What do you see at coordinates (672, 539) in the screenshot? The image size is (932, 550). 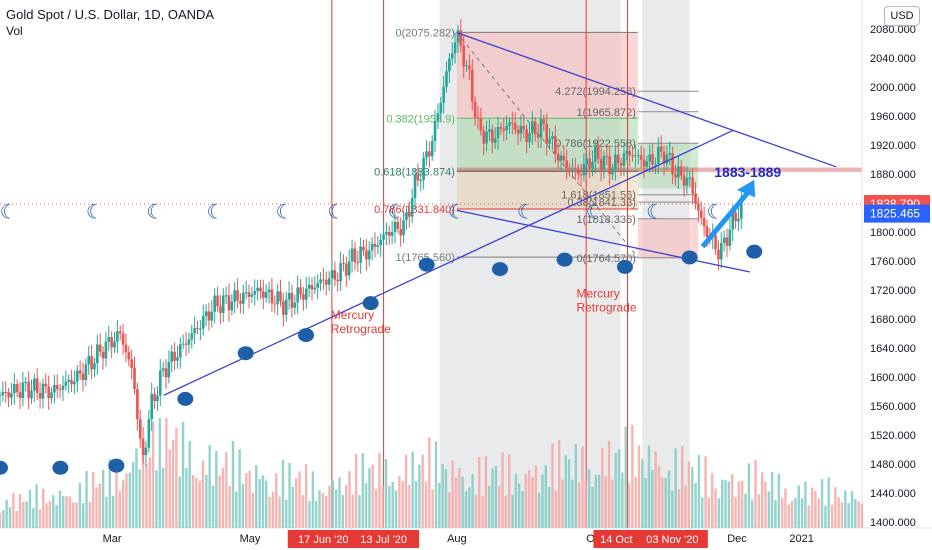 I see `date-badge` at bounding box center [672, 539].